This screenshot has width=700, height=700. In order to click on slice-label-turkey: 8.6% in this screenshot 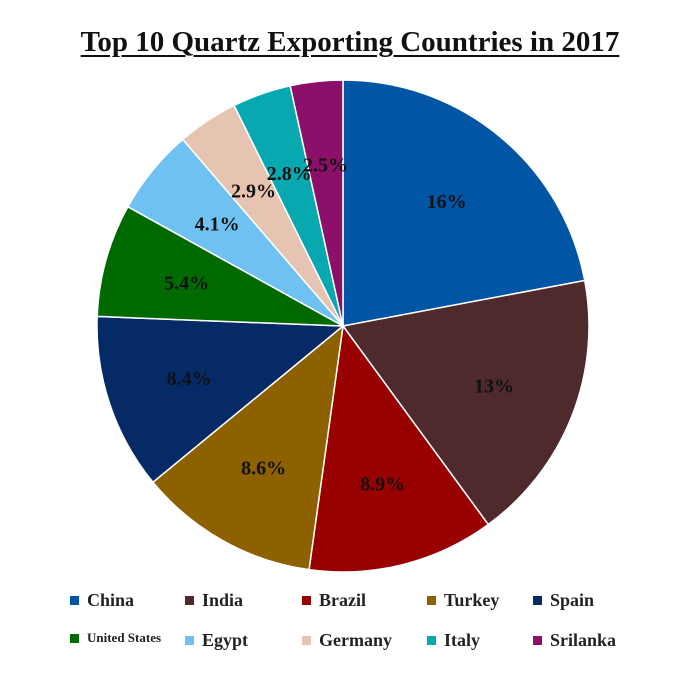, I will do `click(263, 469)`.